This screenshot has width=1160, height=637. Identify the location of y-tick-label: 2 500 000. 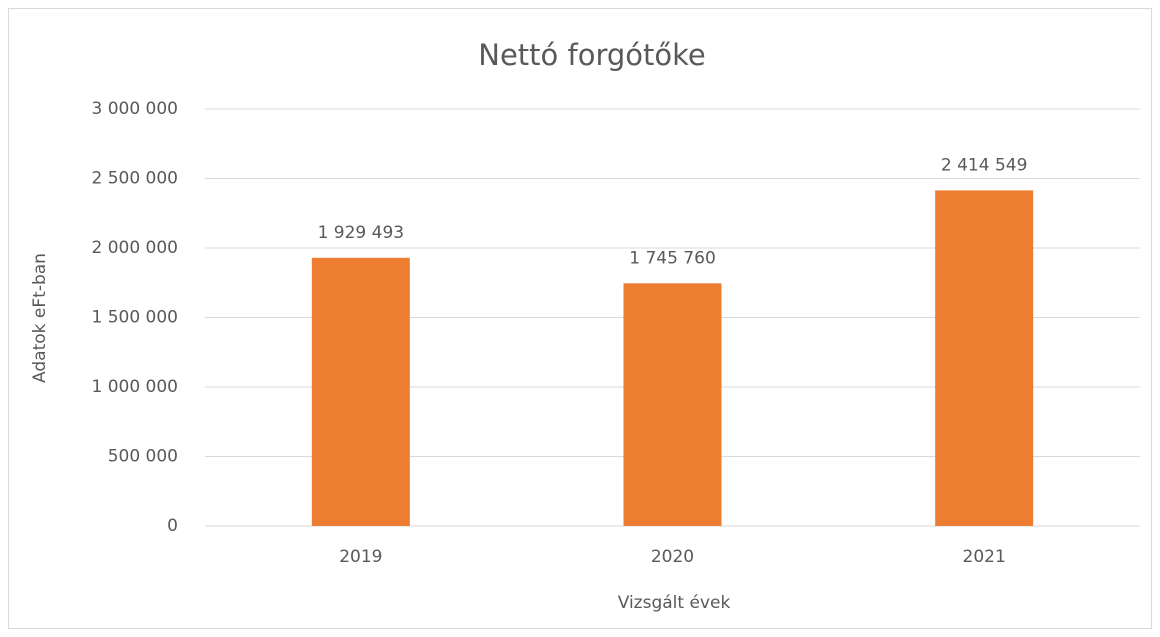
(134, 179).